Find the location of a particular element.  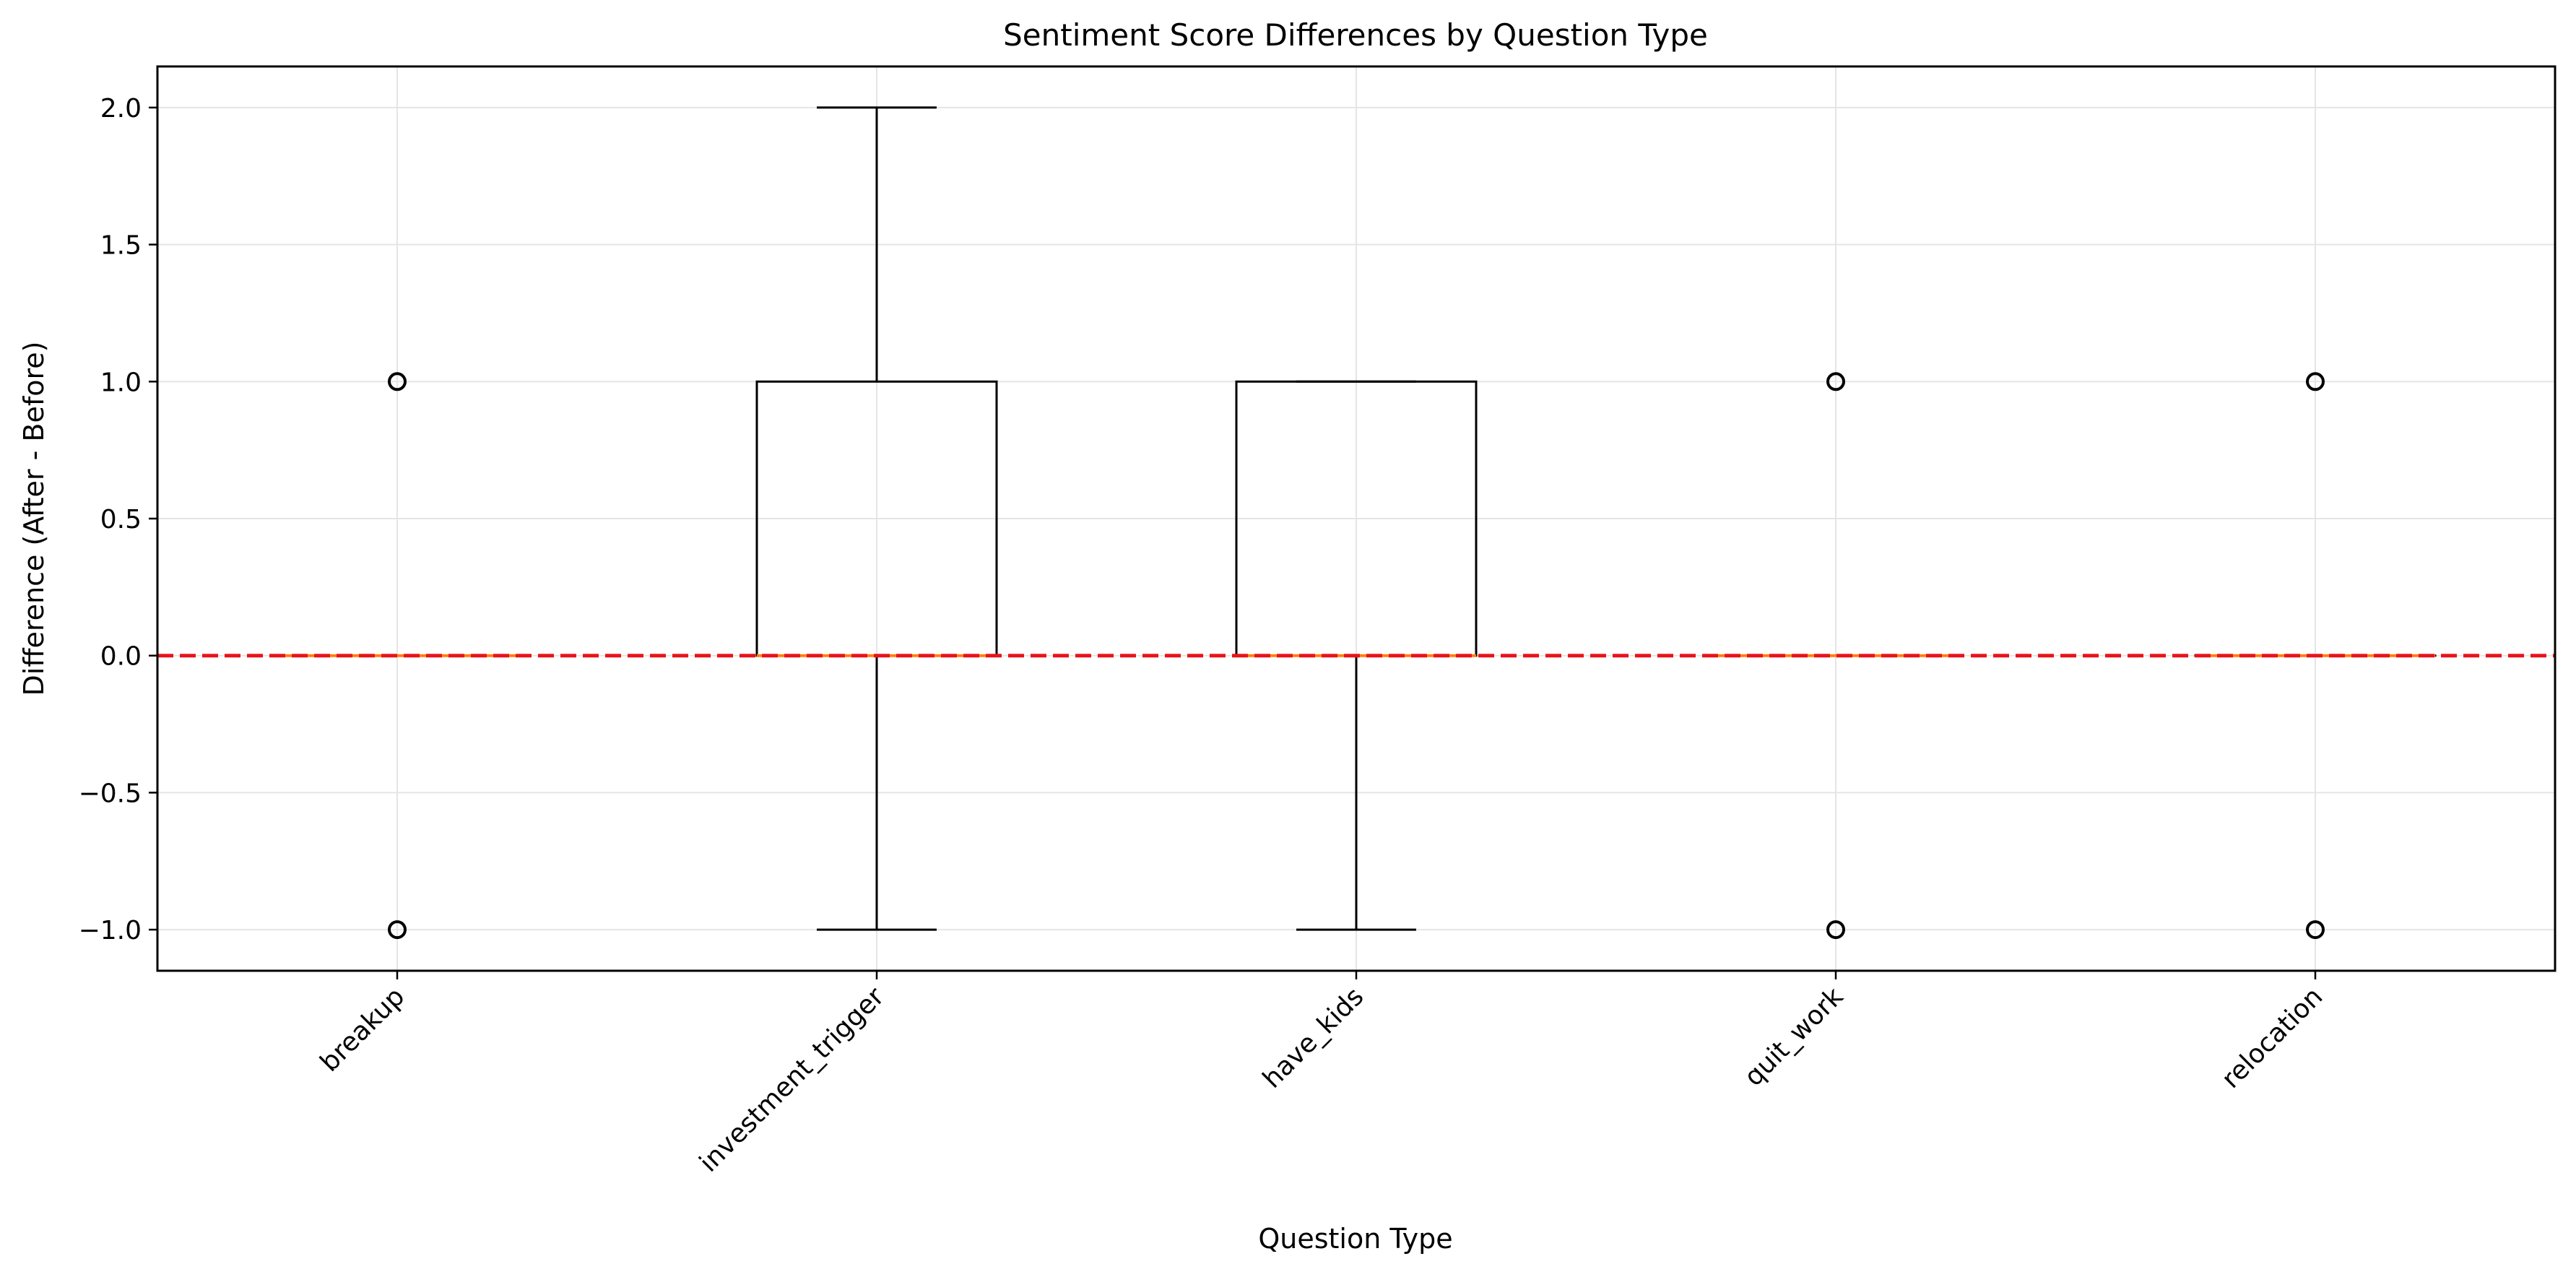

y-tick-label: 0.5 is located at coordinates (121, 519).